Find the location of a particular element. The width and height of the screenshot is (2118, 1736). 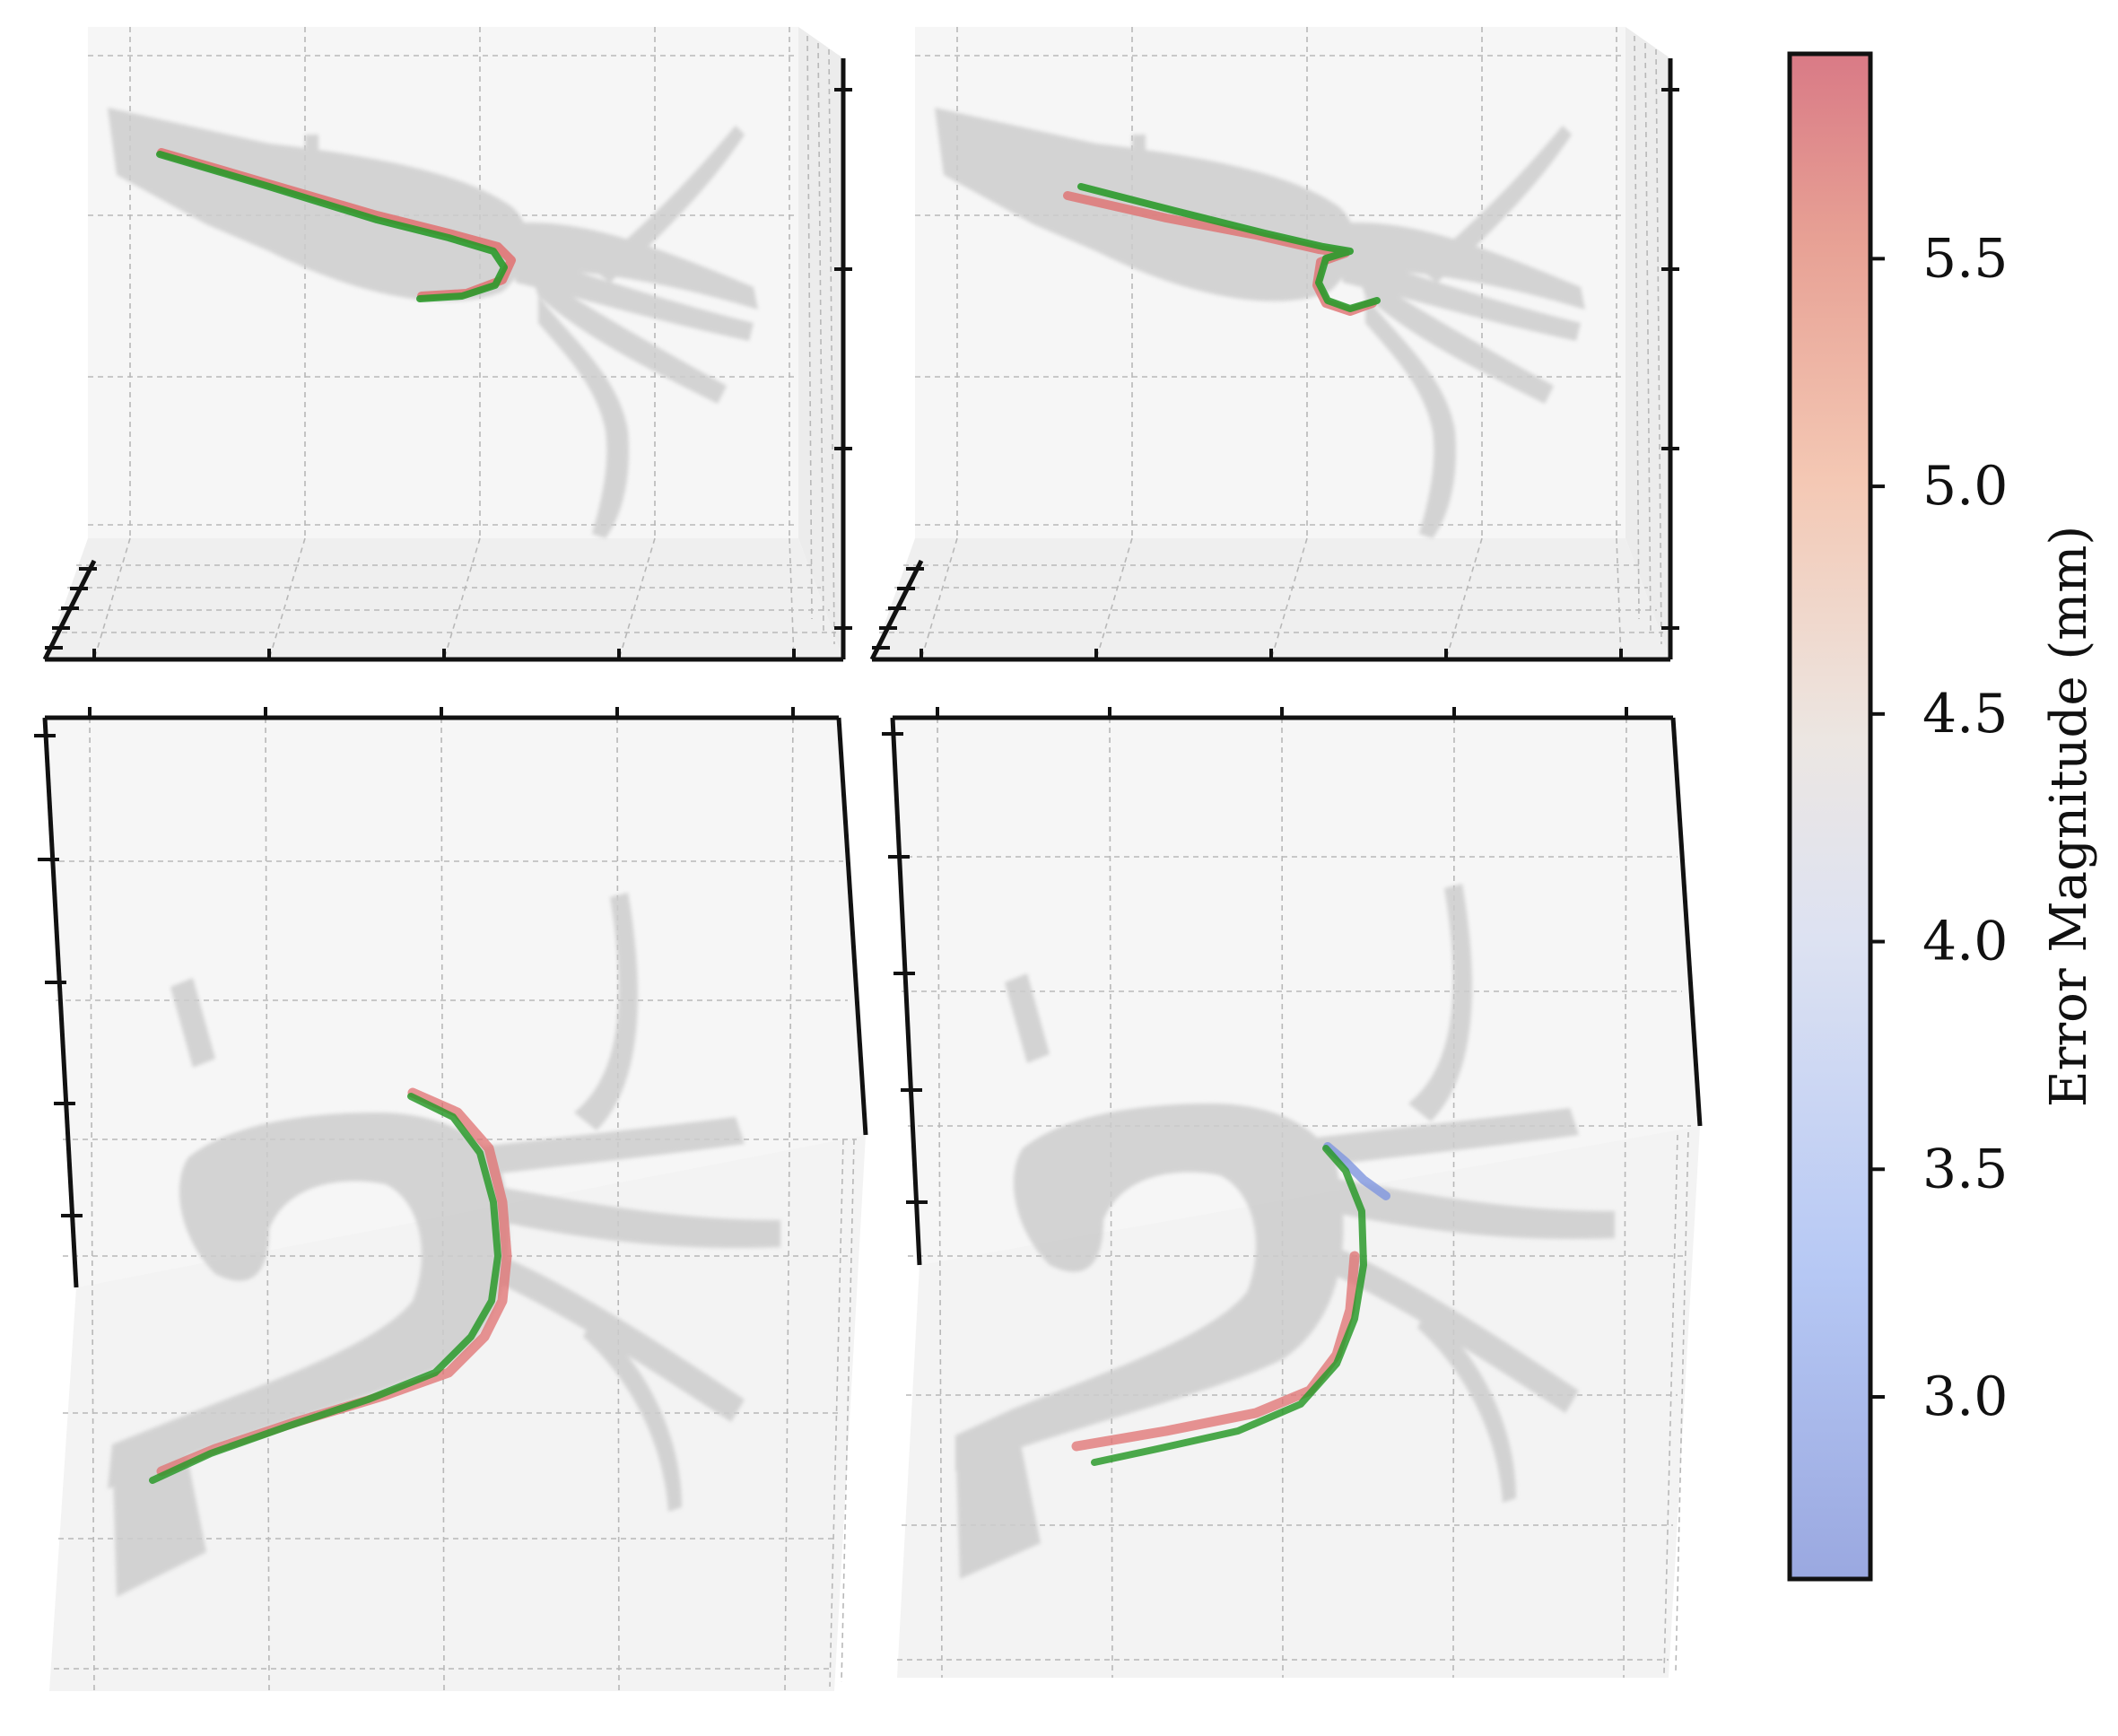

panel-top-left is located at coordinates (447, 345).